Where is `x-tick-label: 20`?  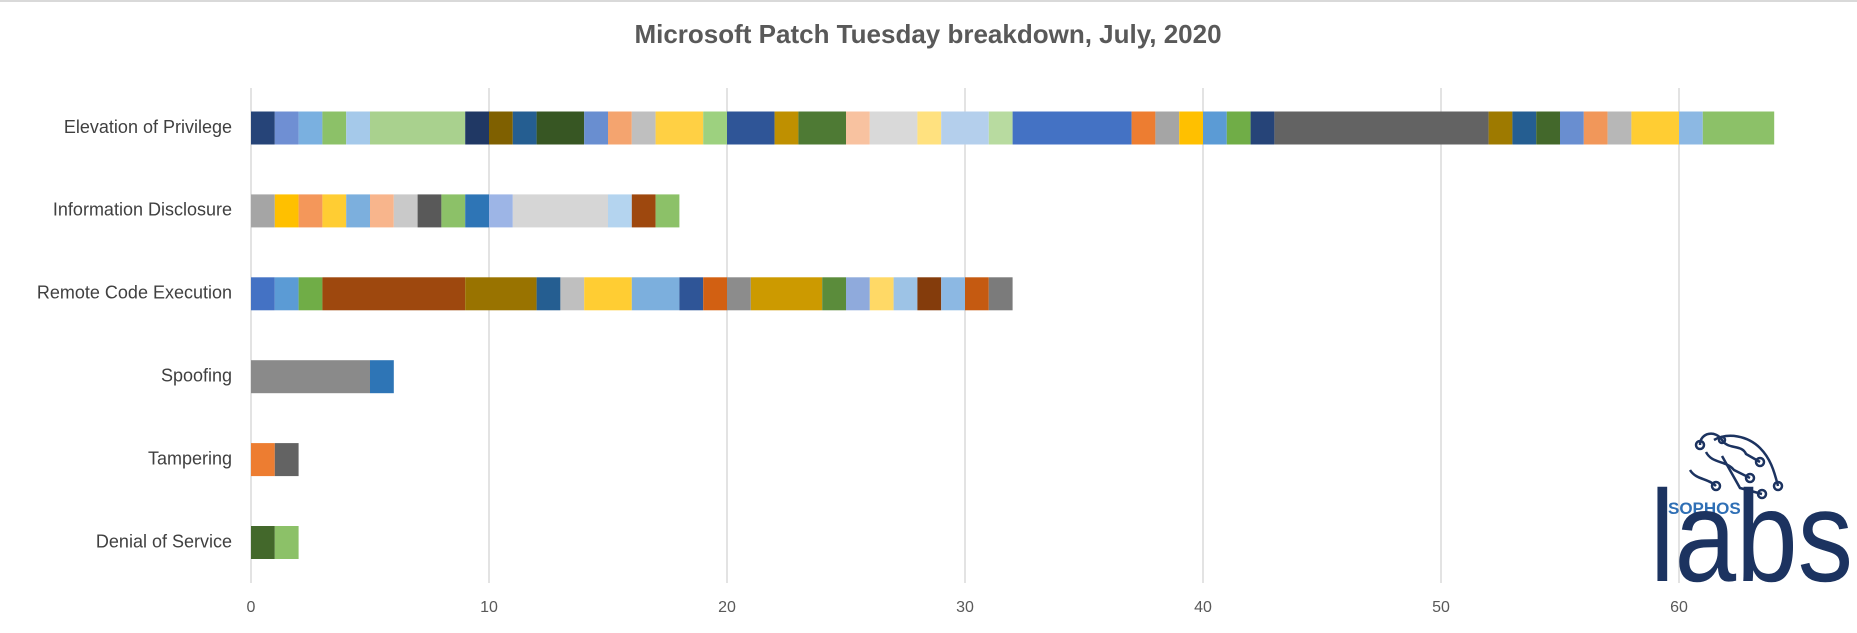 x-tick-label: 20 is located at coordinates (727, 607).